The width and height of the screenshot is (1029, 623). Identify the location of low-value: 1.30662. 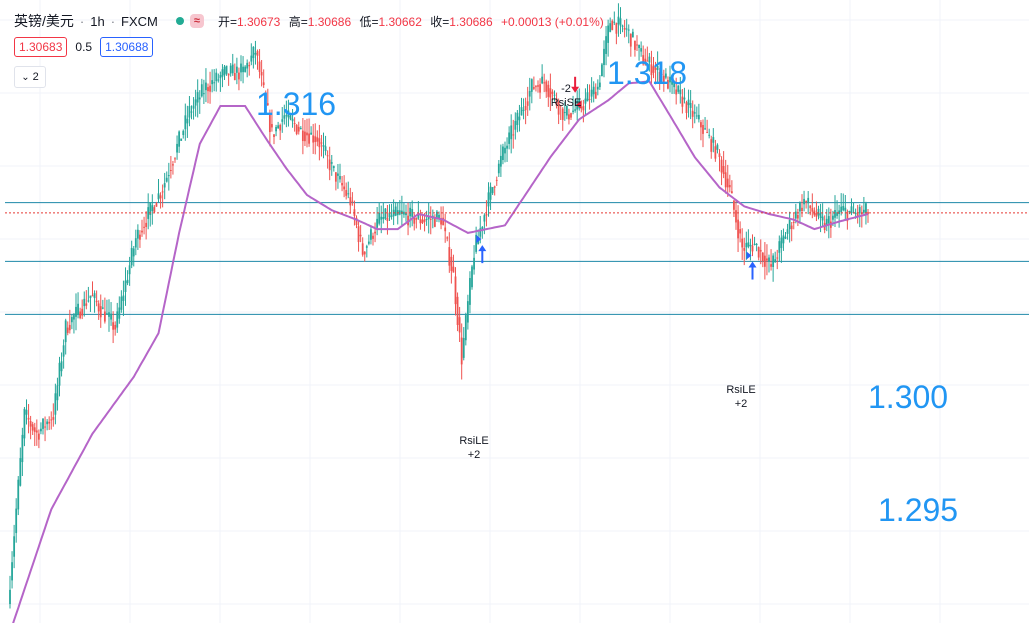
(400, 21).